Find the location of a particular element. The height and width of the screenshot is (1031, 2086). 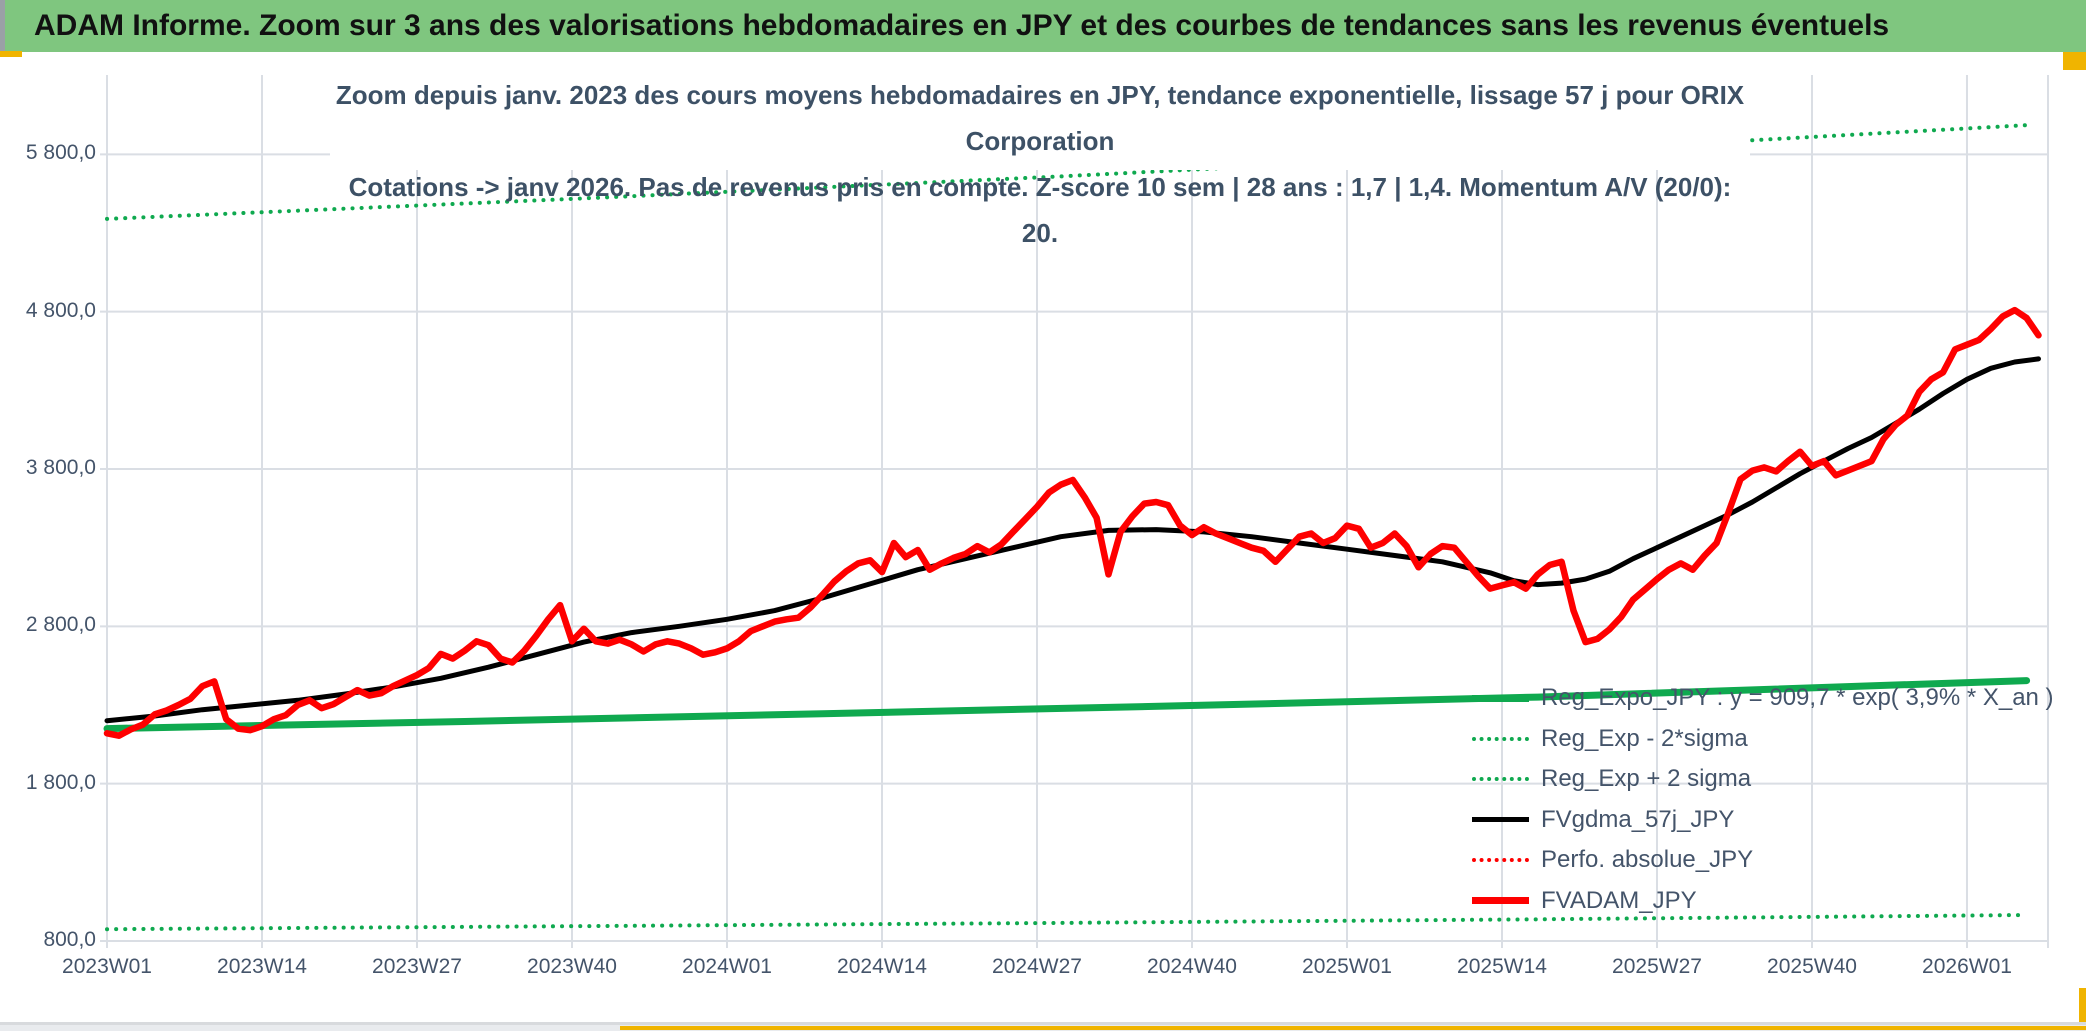

x-axis-label: 2025W27 is located at coordinates (1657, 966).